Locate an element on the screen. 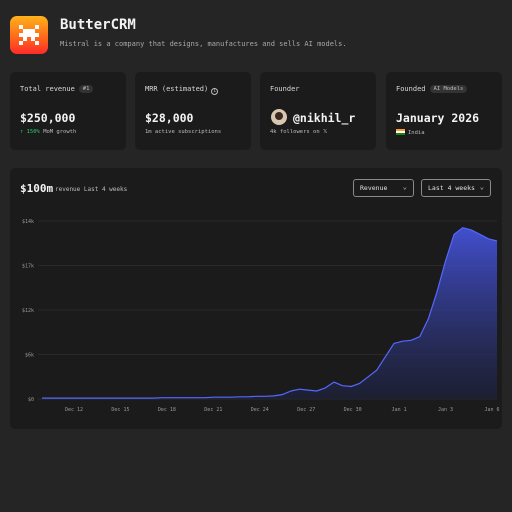 The image size is (512, 512). founded-date: January 2026 is located at coordinates (438, 118).